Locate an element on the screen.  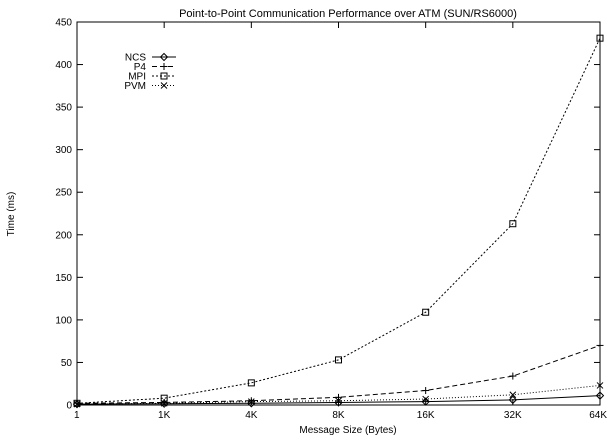
y-axis-label: Time (ms) is located at coordinates (11, 214).